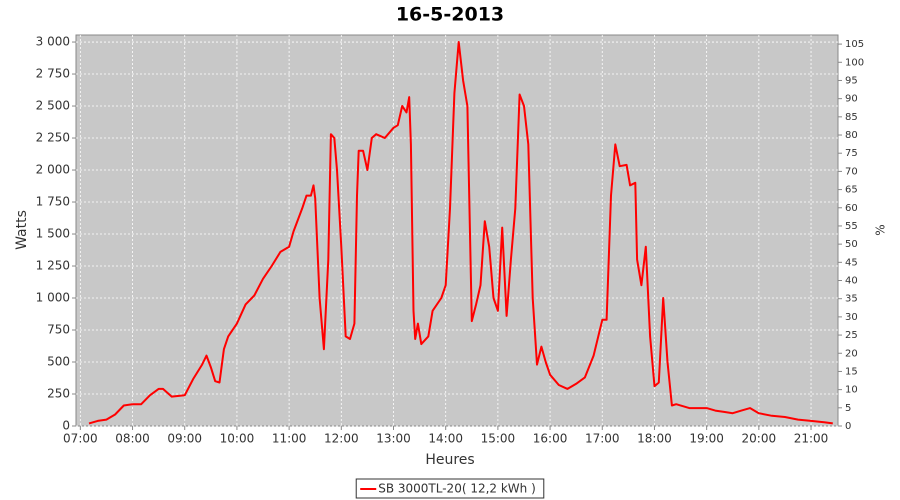 The height and width of the screenshot is (500, 900). I want to click on legend: SB 3000TL-20( 12,2 kWh ), so click(450, 488).